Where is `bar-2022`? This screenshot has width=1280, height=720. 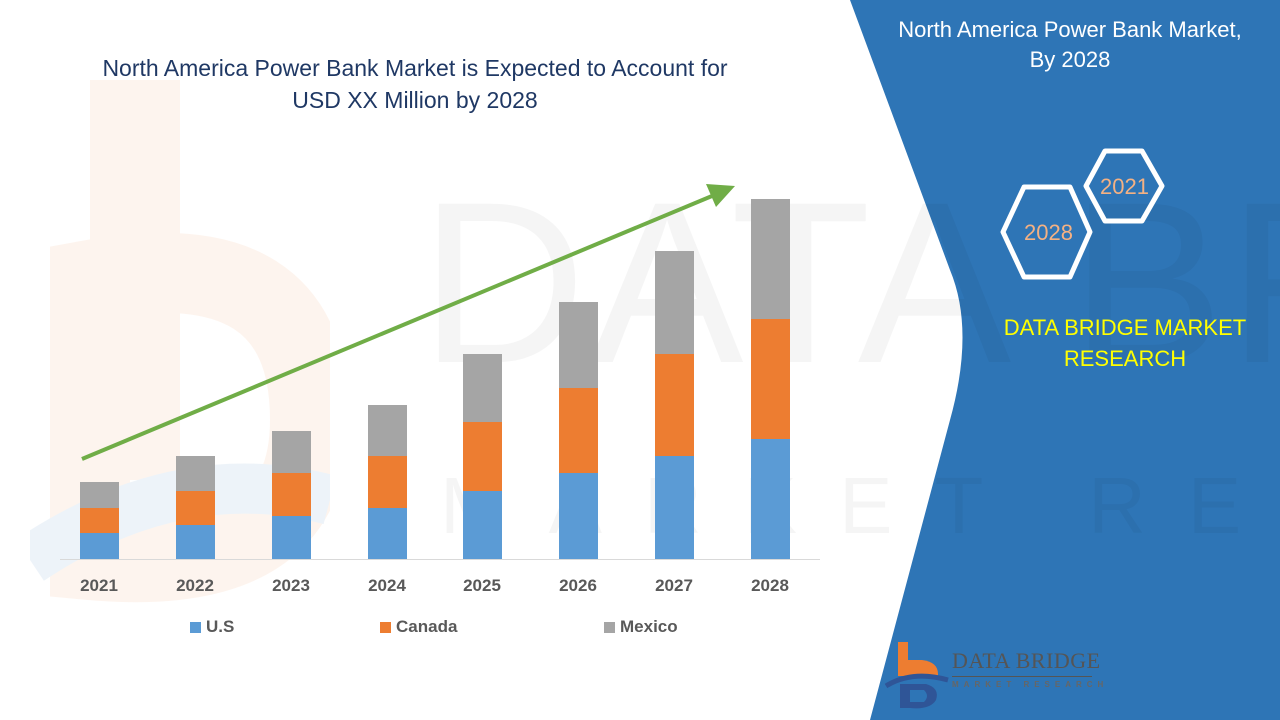
bar-2022 is located at coordinates (195, 507).